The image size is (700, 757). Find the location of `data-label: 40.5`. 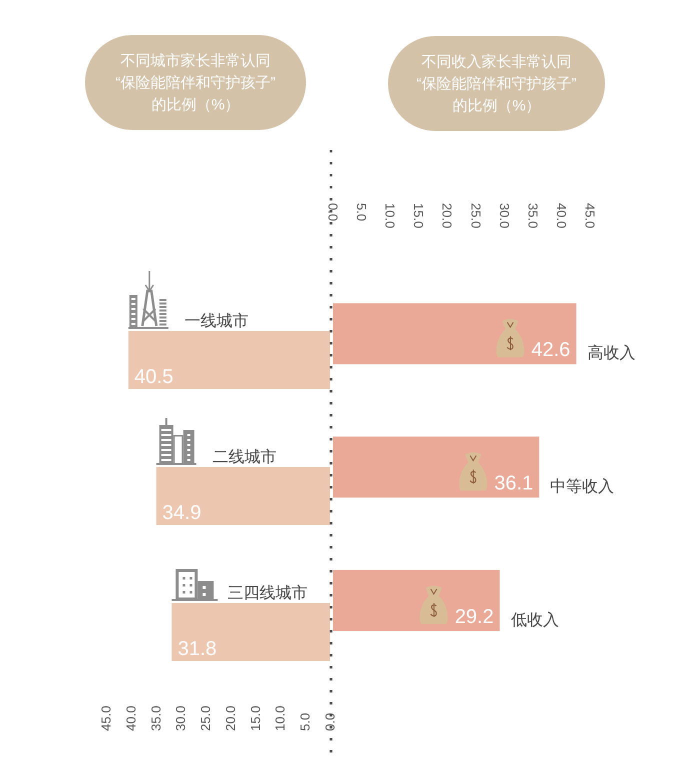

data-label: 40.5 is located at coordinates (154, 377).